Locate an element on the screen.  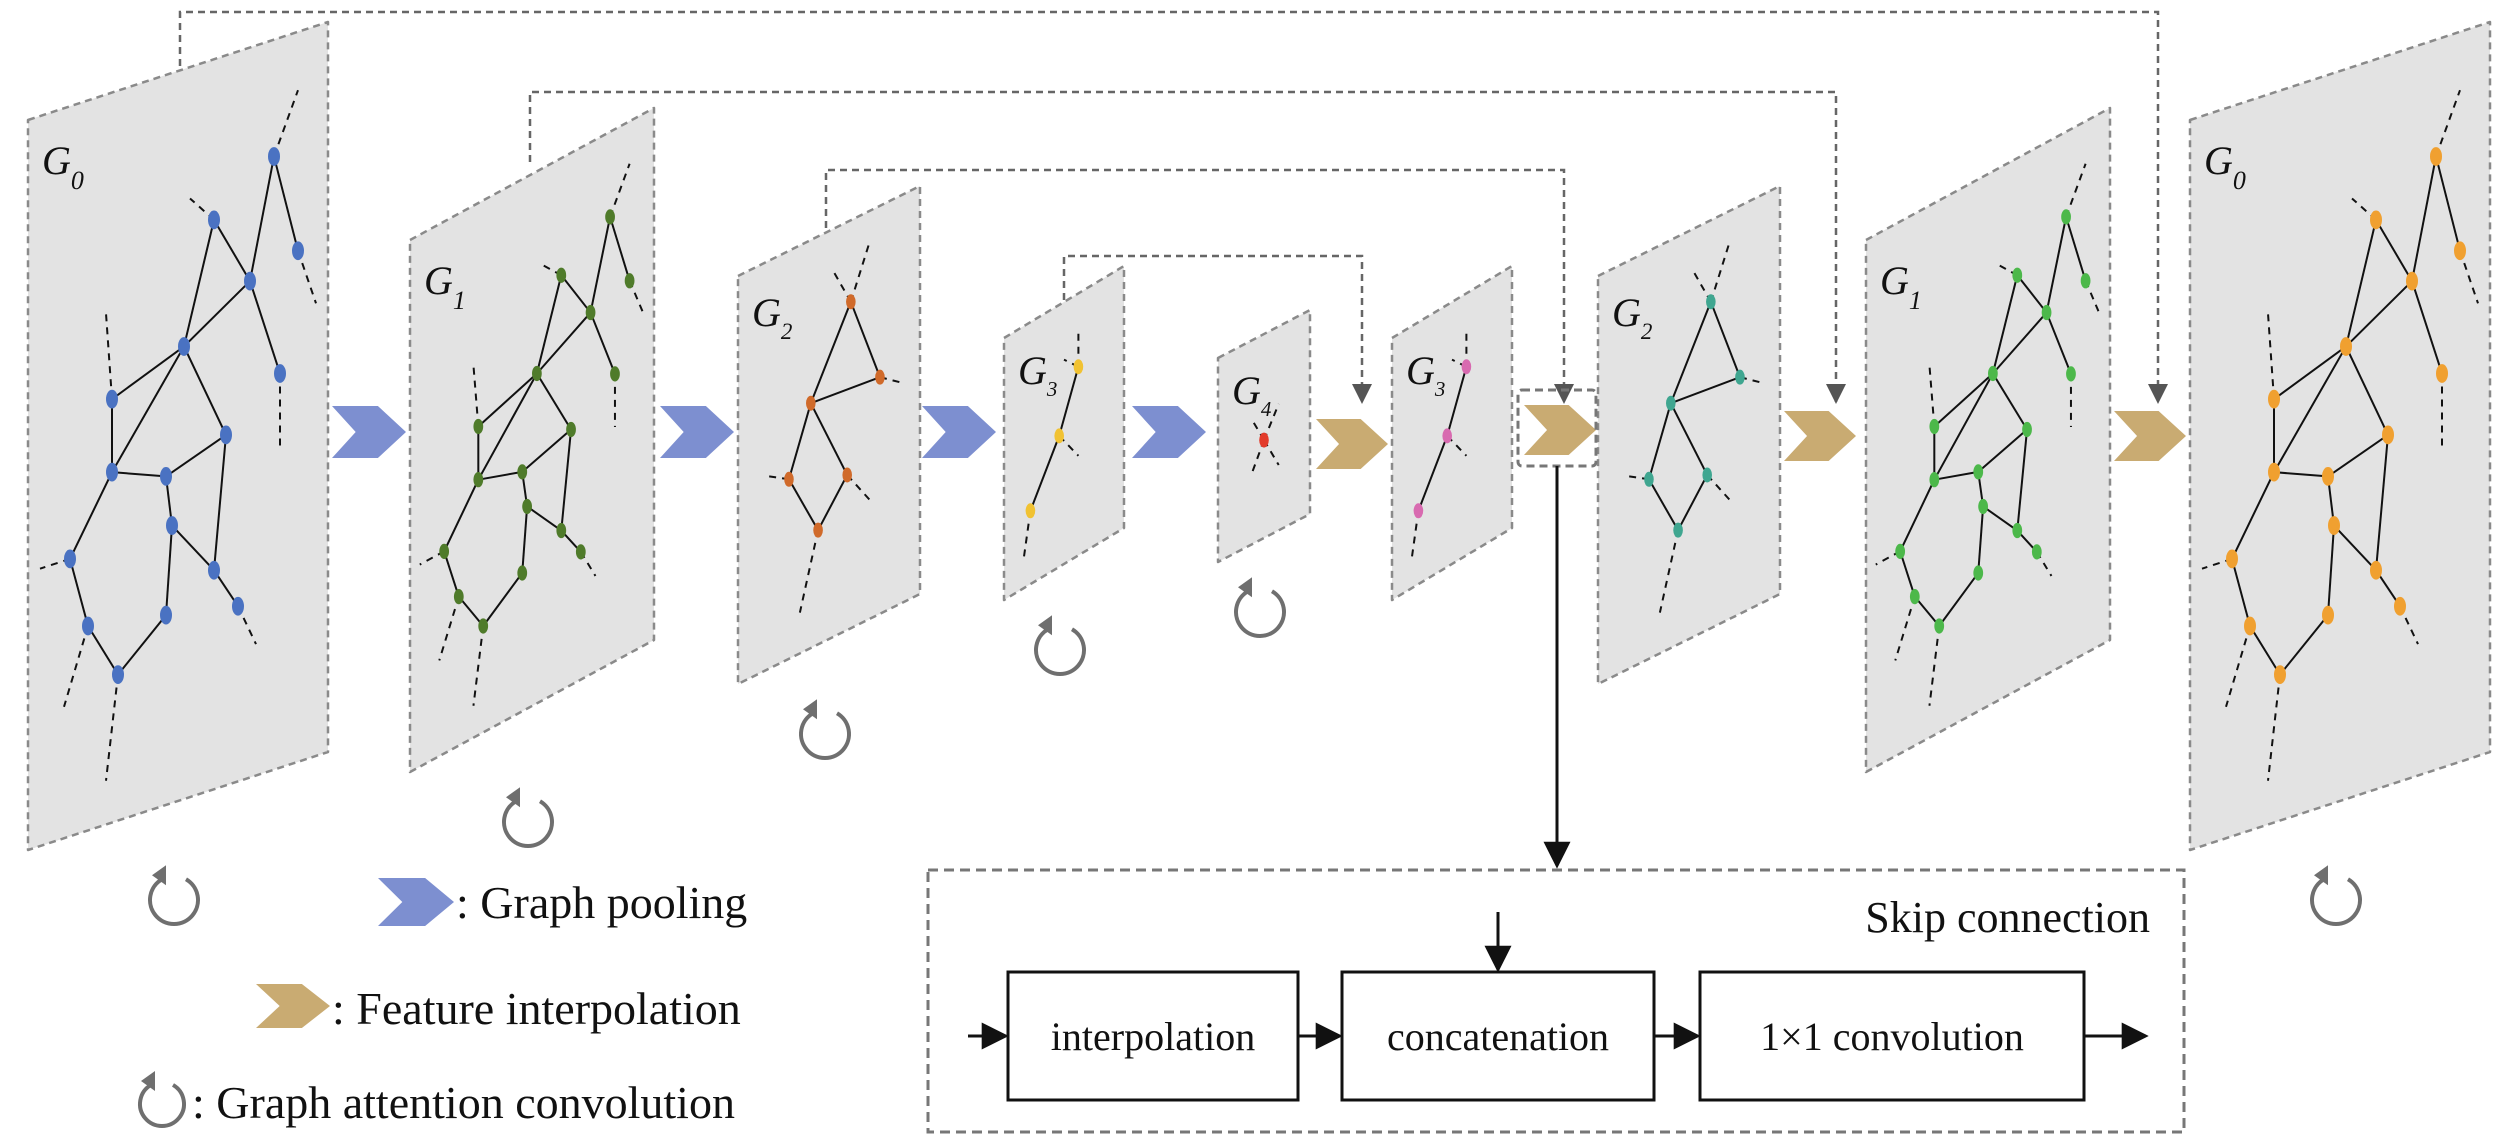
panel-label-subscript: 4 is located at coordinates (1266, 409).